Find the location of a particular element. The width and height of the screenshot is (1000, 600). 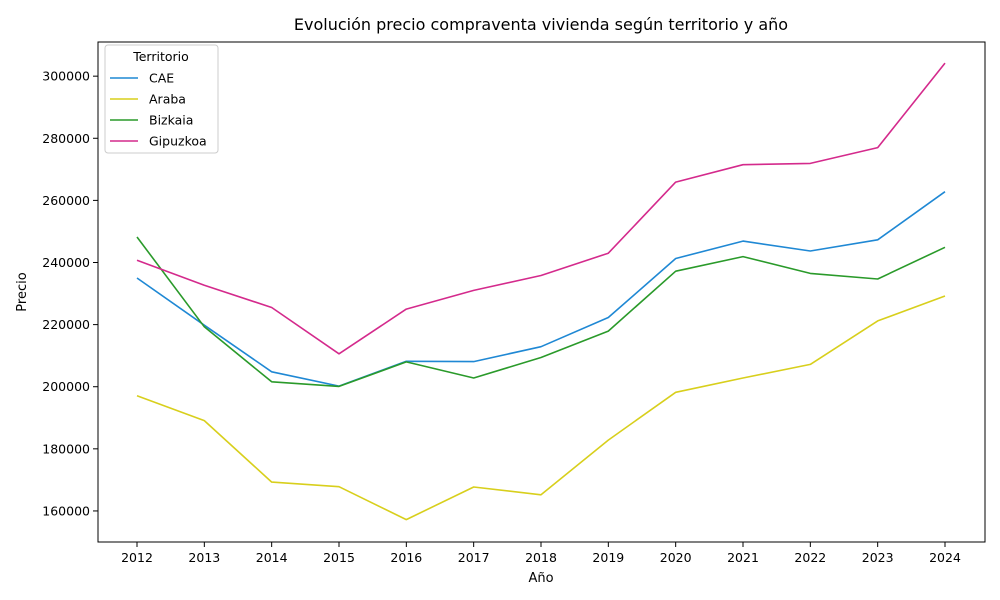

x-tick-label: 2012 is located at coordinates (137, 557).